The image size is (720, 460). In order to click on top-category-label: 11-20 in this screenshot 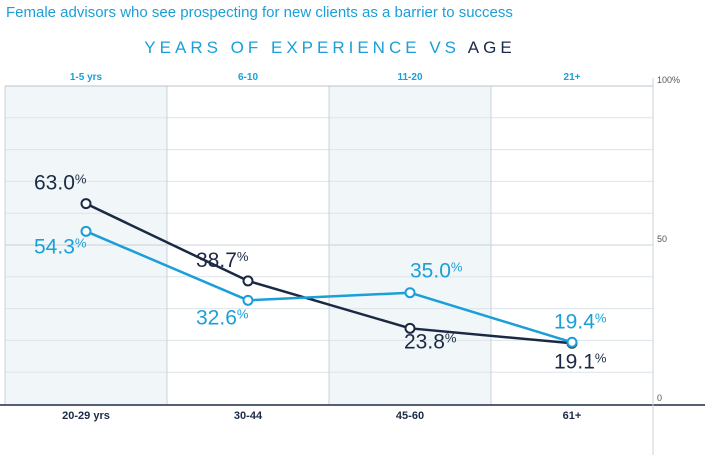, I will do `click(409, 77)`.